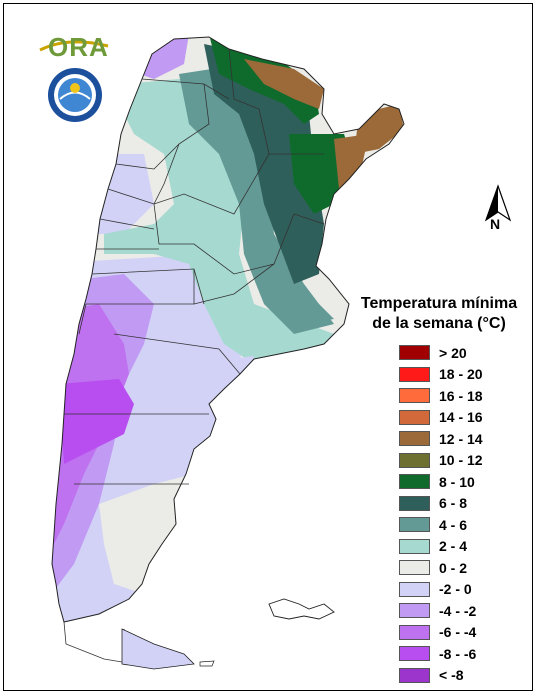 The width and height of the screenshot is (538, 696). Describe the element at coordinates (453, 503) in the screenshot. I see `legend-label: 6 - 8` at that location.